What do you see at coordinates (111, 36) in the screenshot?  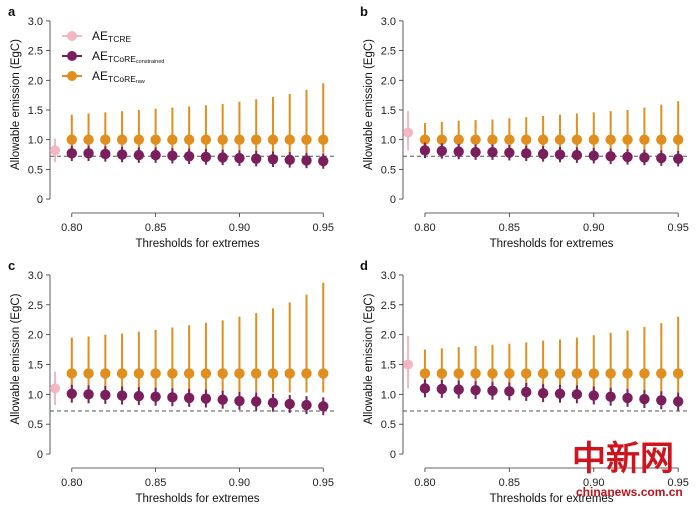 I see `legend-label-tcre: AETCRE` at bounding box center [111, 36].